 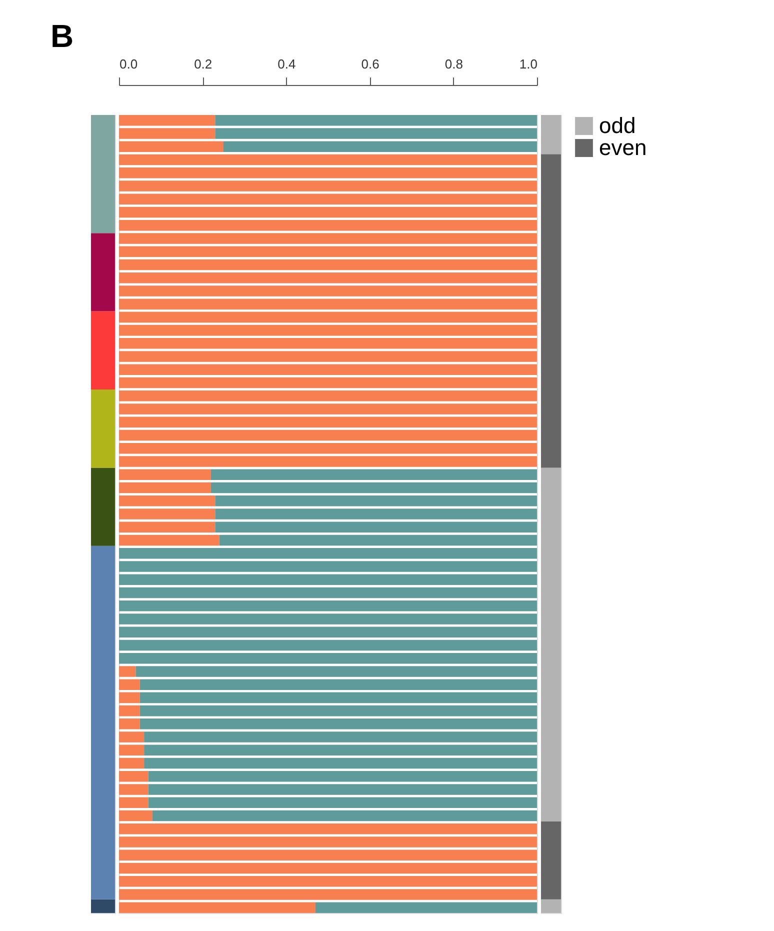 I want to click on x-tick-label: 0.4, so click(x=287, y=64).